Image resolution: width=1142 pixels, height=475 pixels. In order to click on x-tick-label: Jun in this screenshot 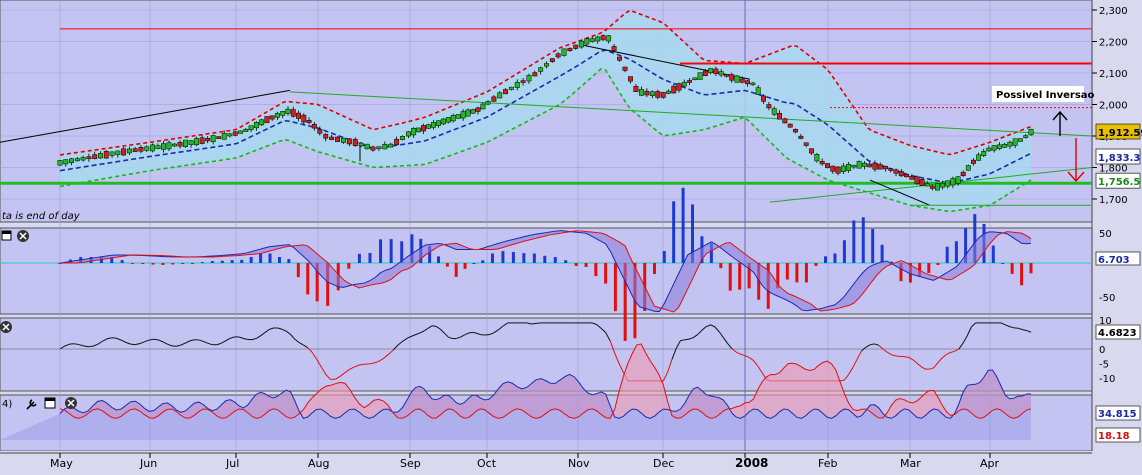, I will do `click(148, 463)`.